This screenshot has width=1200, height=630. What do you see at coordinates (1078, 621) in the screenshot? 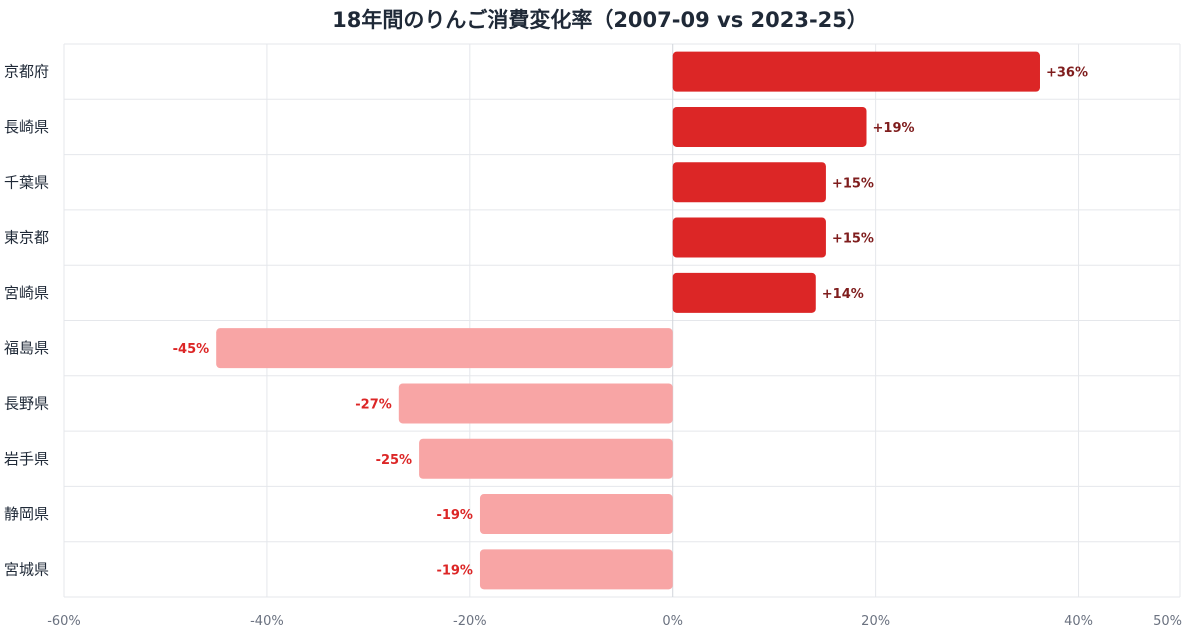
I see `x-tick-label: 40%` at bounding box center [1078, 621].